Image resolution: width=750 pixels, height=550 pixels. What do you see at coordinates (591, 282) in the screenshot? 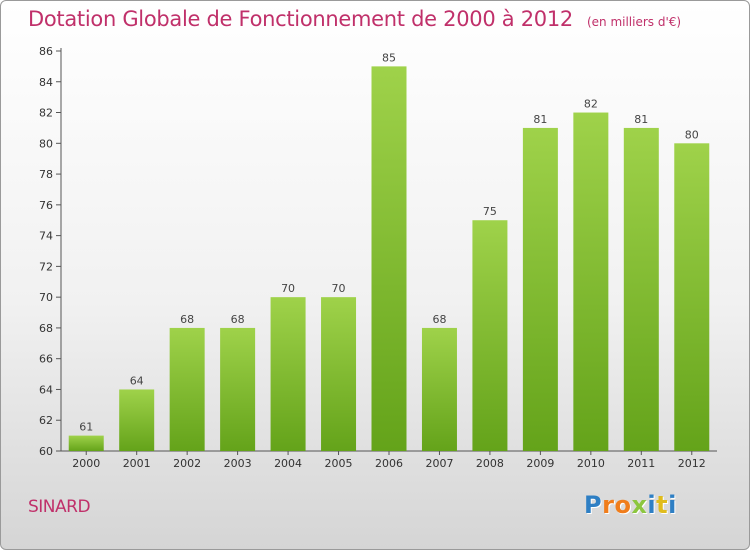
I see `bar-2010` at bounding box center [591, 282].